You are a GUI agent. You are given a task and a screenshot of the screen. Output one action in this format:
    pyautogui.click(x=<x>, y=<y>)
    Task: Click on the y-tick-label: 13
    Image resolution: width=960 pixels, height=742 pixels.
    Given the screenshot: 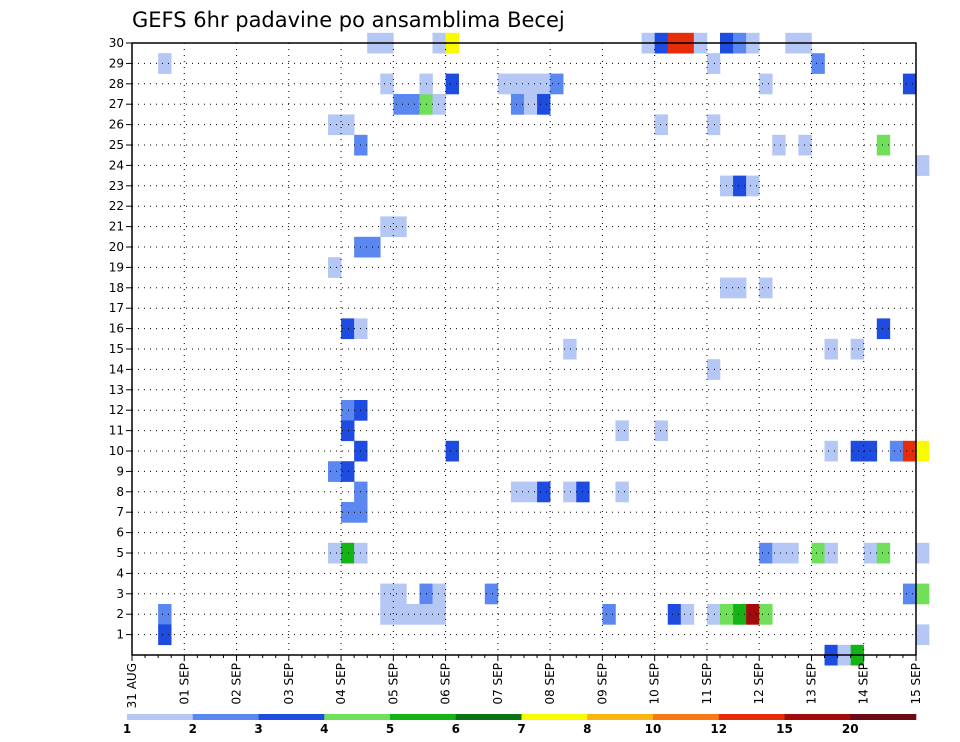 What is the action you would take?
    pyautogui.click(x=116, y=390)
    